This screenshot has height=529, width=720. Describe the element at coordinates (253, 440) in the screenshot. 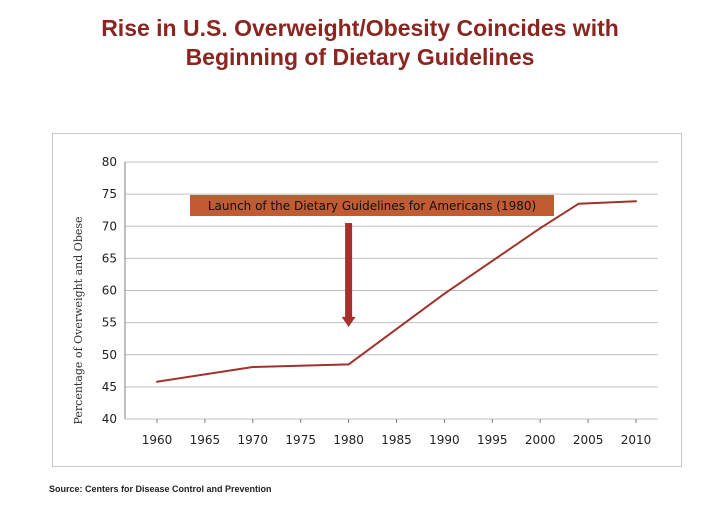

I see `x-tick-label: 1970` at that location.